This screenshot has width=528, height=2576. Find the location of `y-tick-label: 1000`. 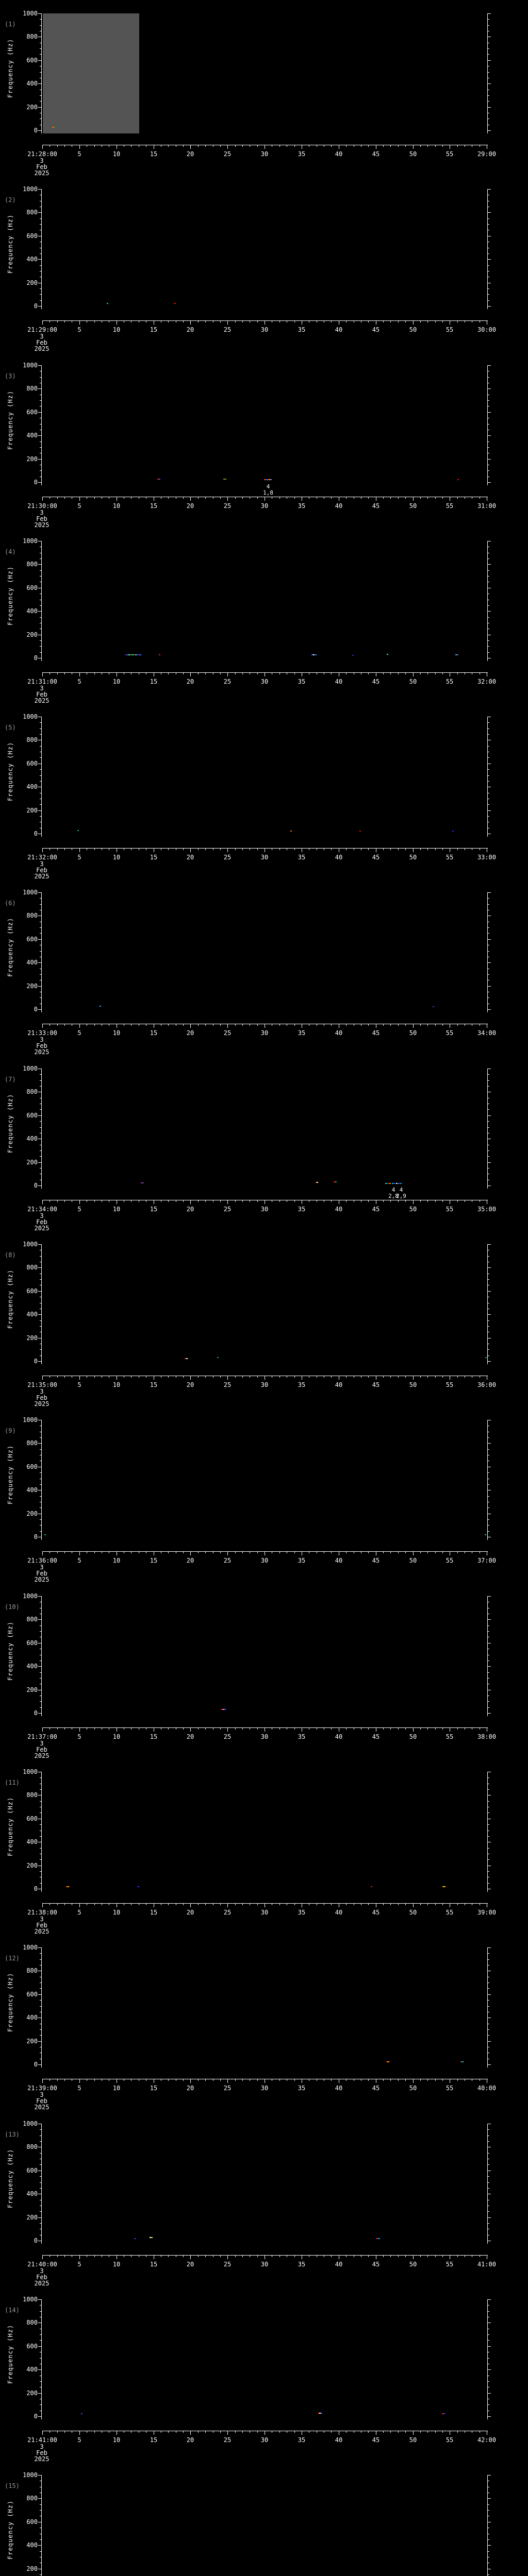

y-tick-label: 1000 is located at coordinates (31, 365).